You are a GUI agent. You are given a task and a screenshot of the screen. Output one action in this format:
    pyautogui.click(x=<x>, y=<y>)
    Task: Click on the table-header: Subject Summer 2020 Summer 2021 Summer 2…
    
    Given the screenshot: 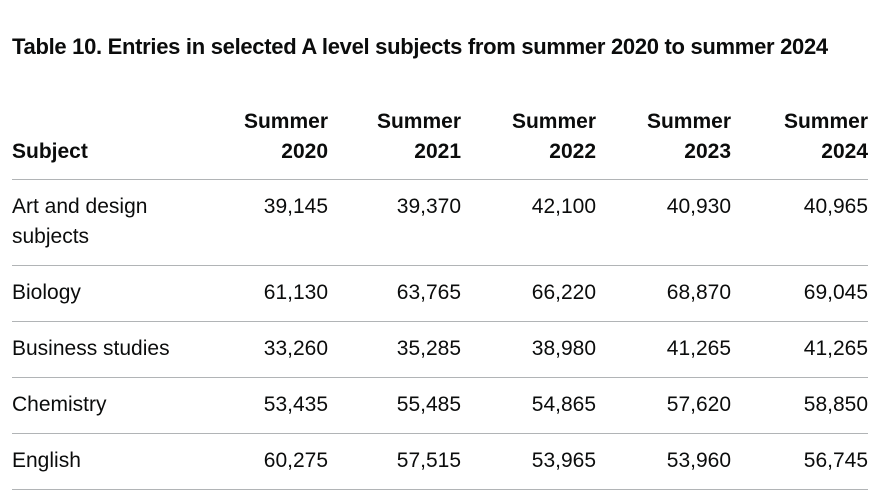 What is the action you would take?
    pyautogui.click(x=440, y=143)
    